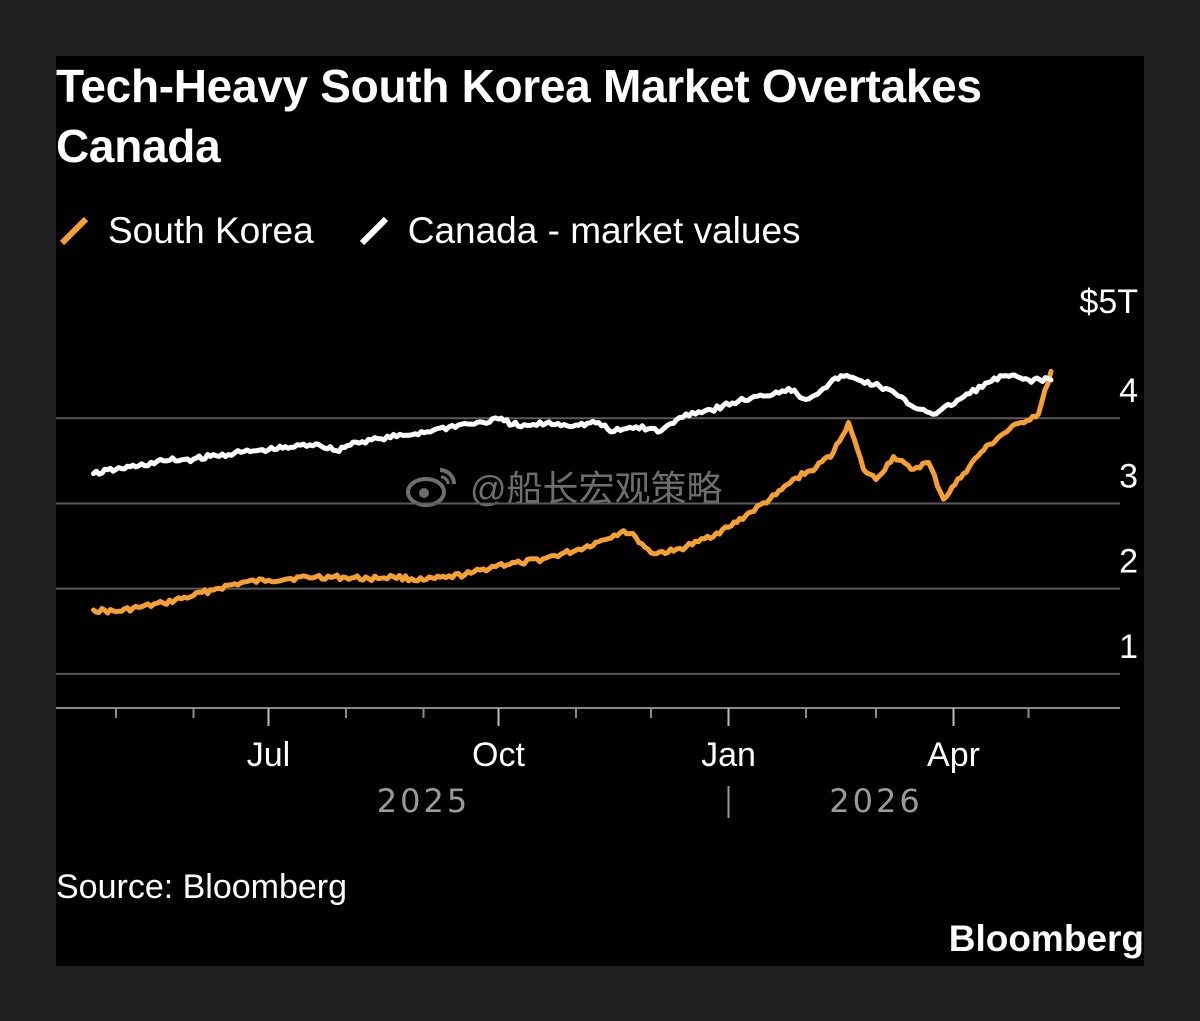 This screenshot has height=1021, width=1200. Describe the element at coordinates (728, 755) in the screenshot. I see `x-tick-label-jan: Jan` at that location.